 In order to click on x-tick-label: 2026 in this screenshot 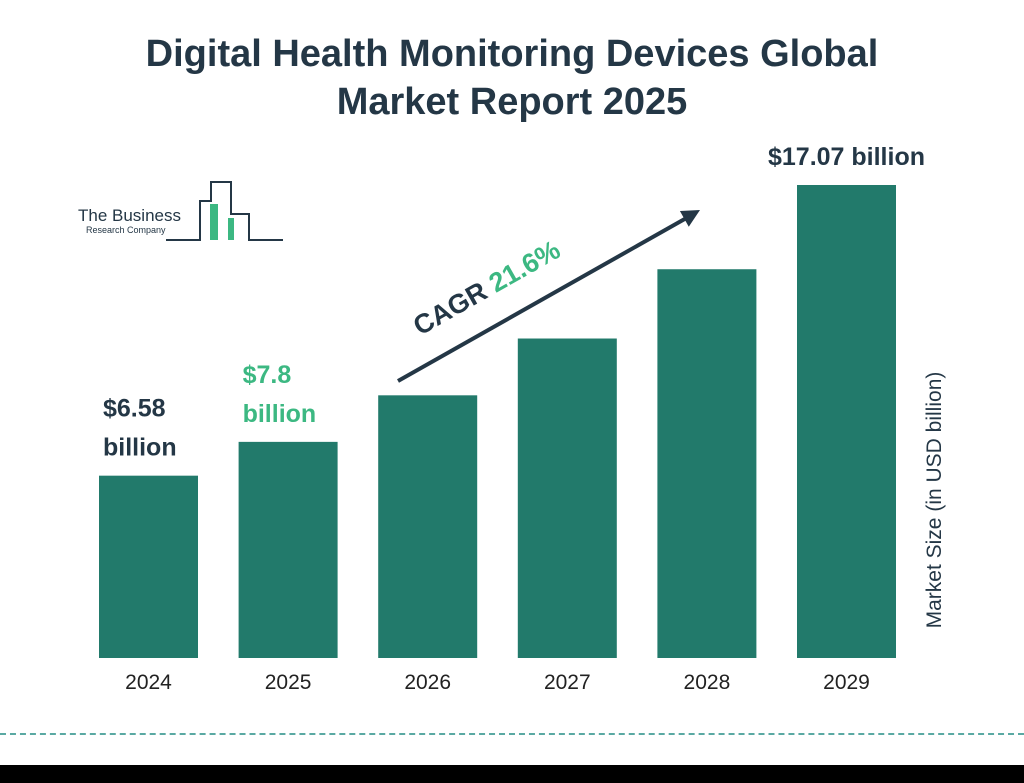, I will do `click(427, 682)`.